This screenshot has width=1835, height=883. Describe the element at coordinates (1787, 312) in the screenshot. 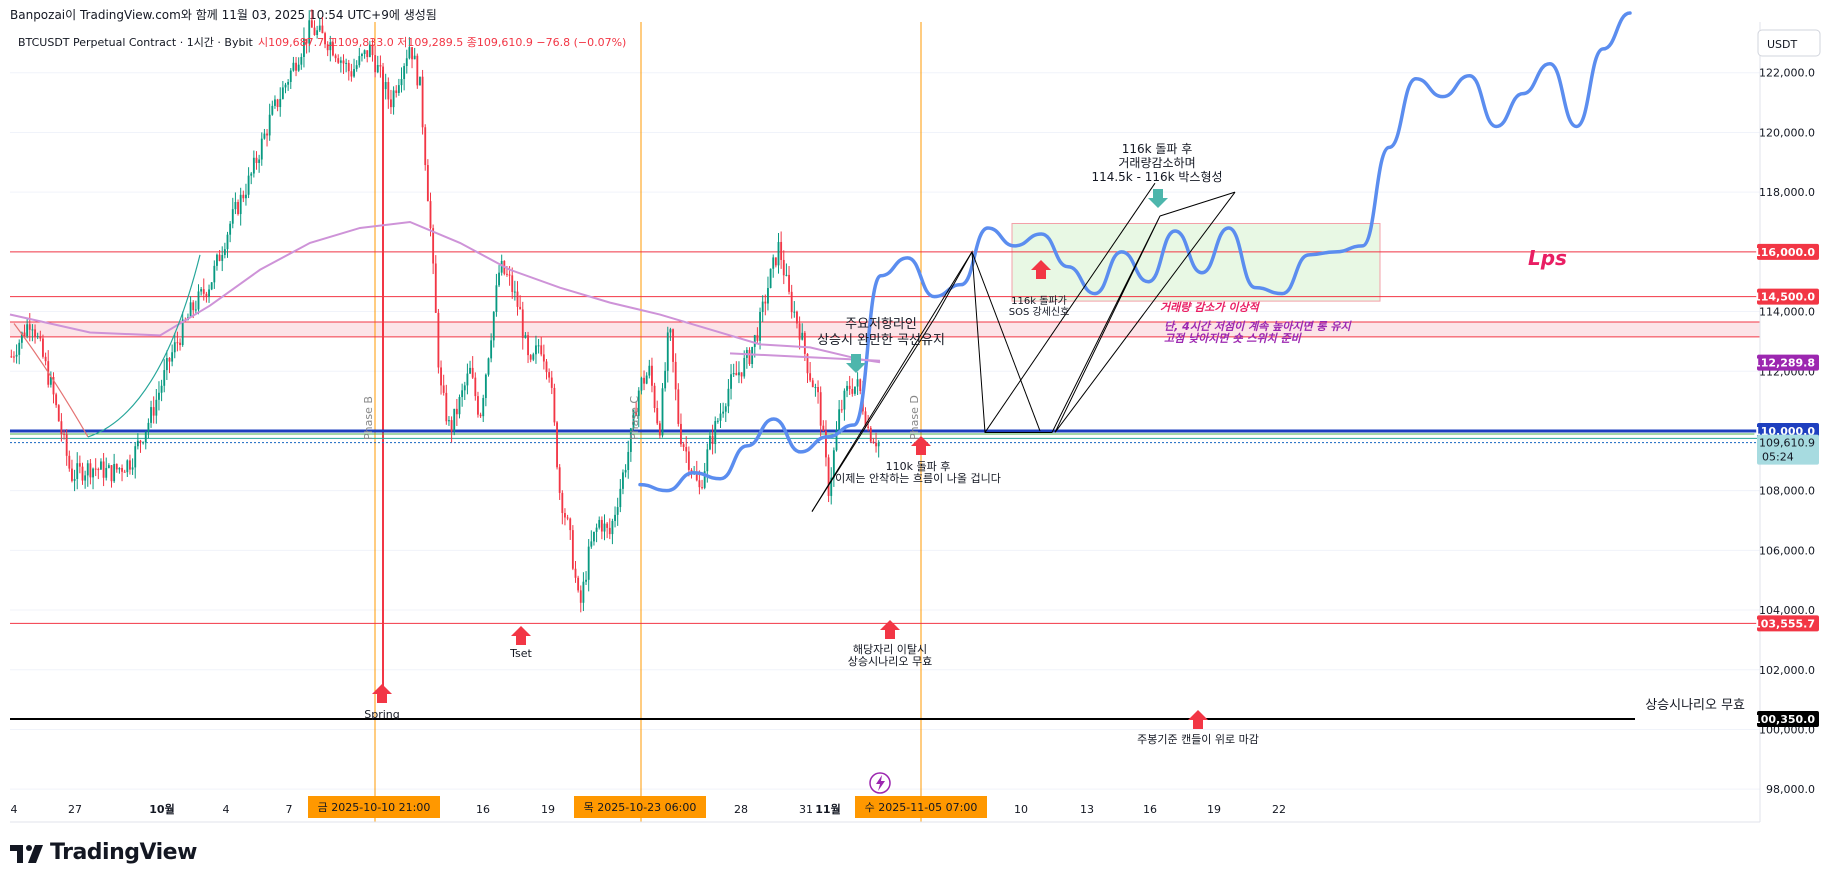

I see `y-tick-label: 114,000.0` at that location.